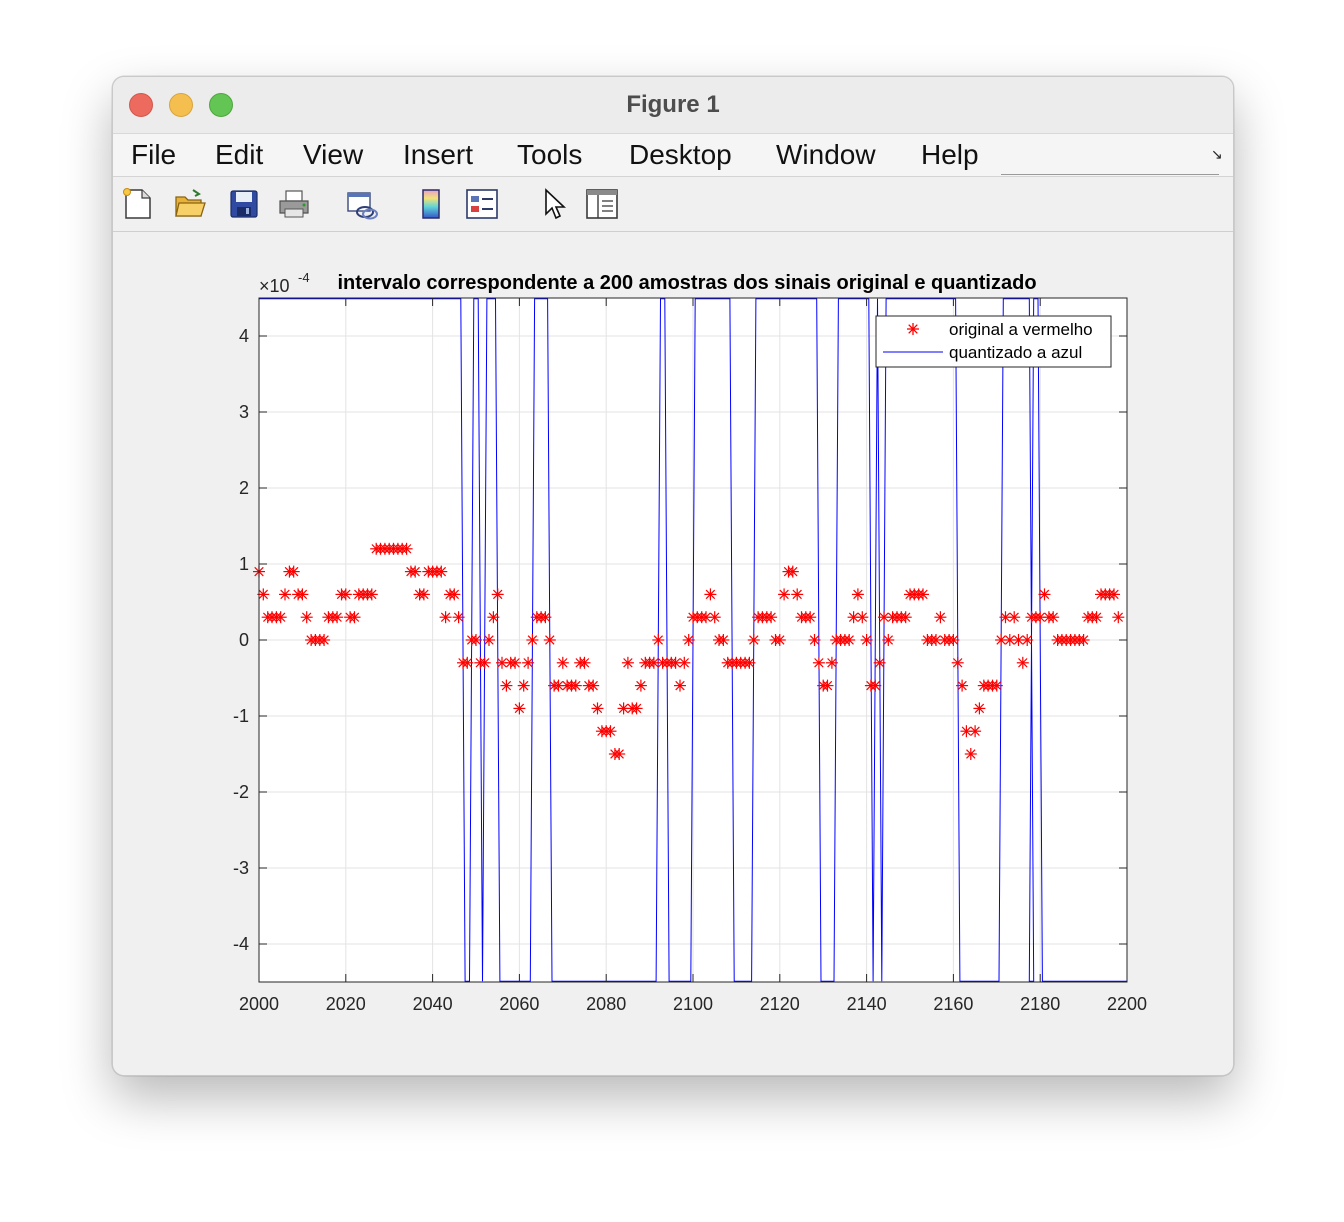  I want to click on x-tick-label: 2060, so click(519, 1004).